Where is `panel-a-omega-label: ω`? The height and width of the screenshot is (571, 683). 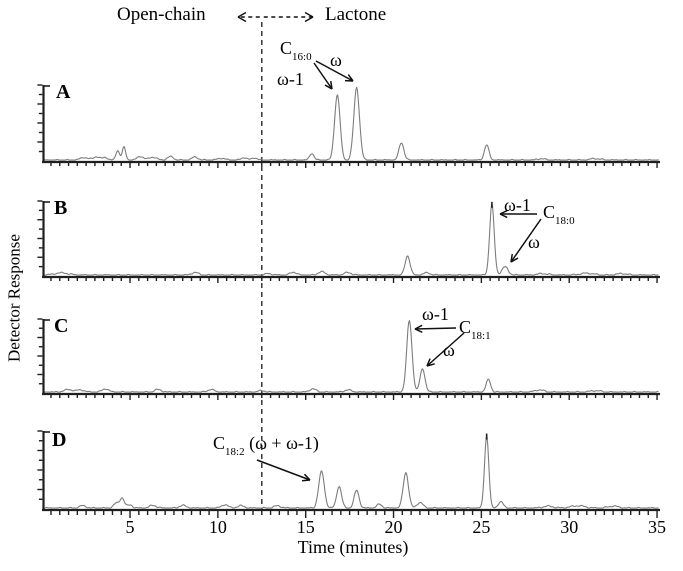 panel-a-omega-label: ω is located at coordinates (336, 60).